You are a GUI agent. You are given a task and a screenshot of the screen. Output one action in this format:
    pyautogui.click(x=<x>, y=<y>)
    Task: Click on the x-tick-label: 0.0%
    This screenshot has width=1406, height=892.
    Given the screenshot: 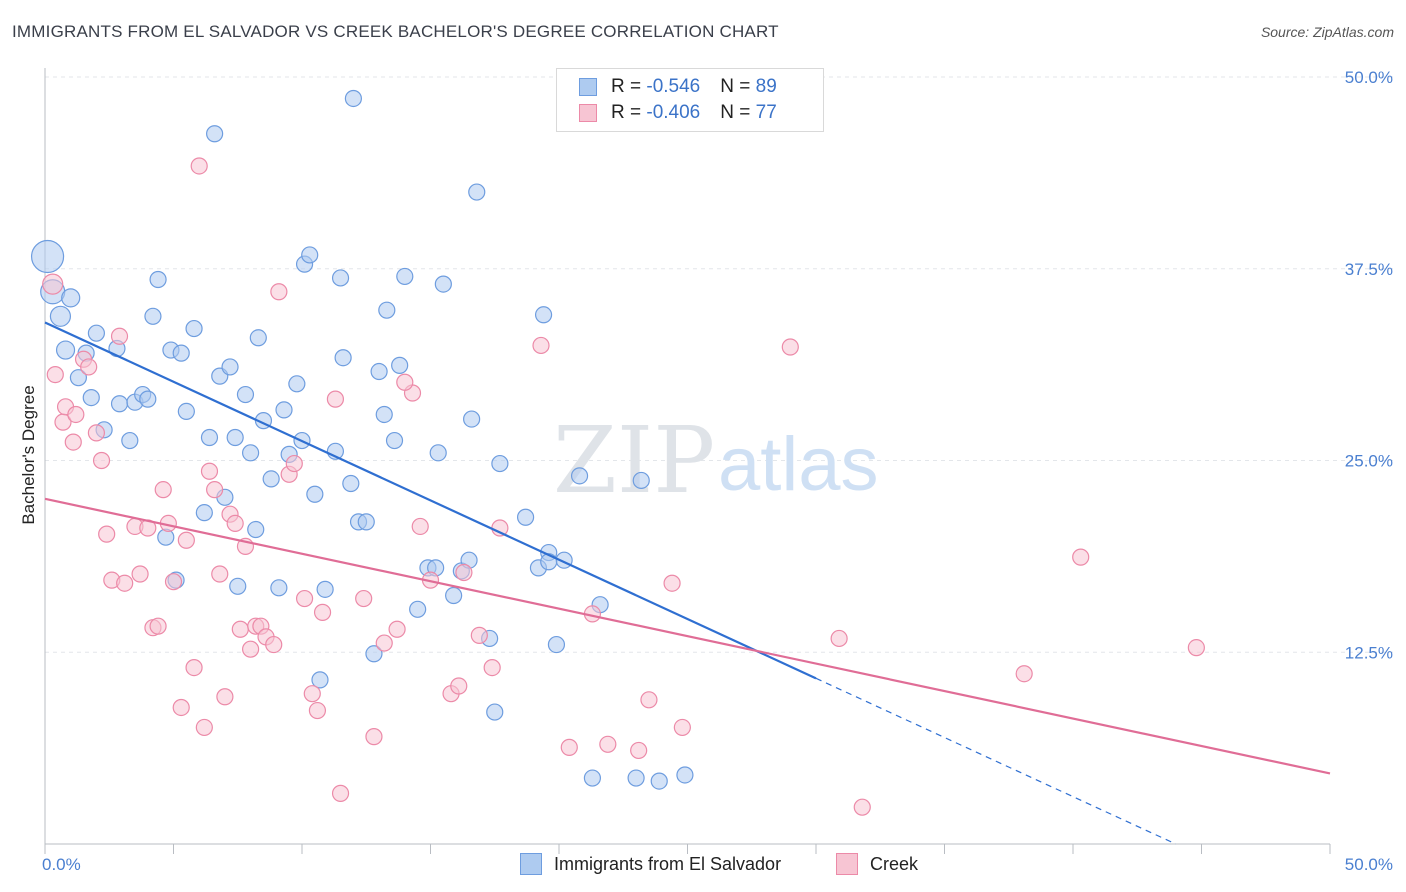 What is the action you would take?
    pyautogui.click(x=61, y=864)
    